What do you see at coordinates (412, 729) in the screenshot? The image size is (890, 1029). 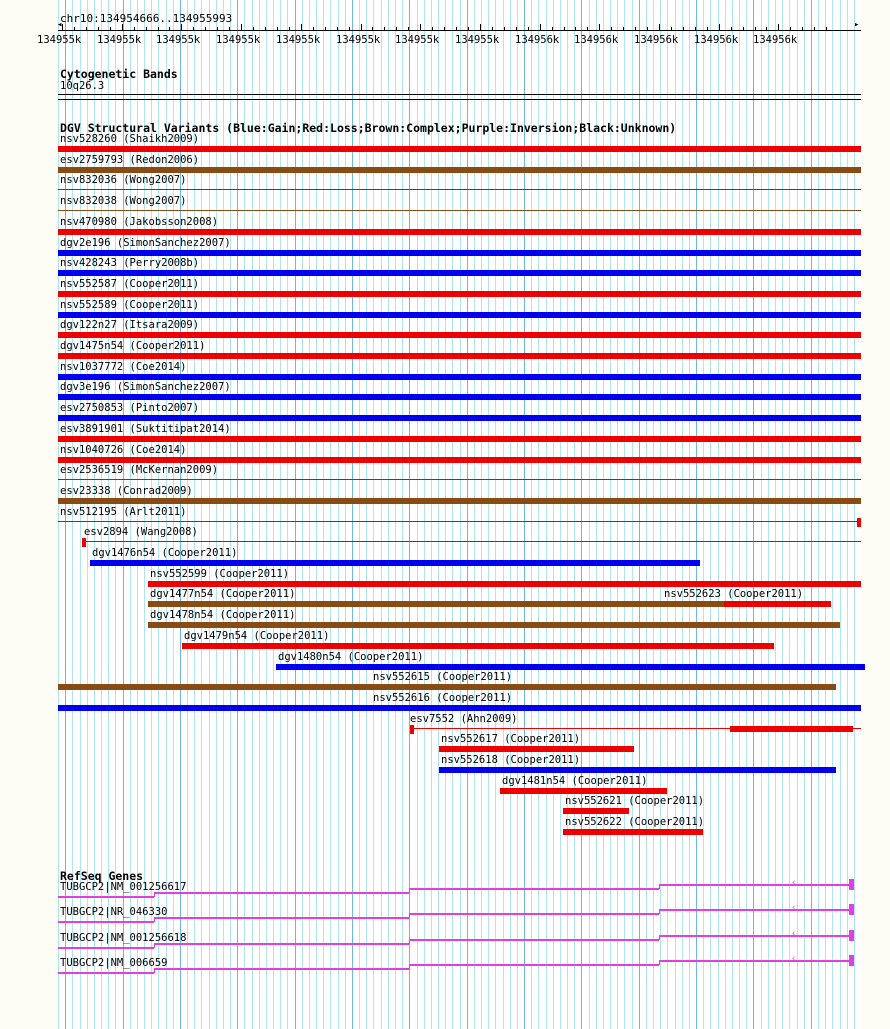 I see `variant-left-cap` at bounding box center [412, 729].